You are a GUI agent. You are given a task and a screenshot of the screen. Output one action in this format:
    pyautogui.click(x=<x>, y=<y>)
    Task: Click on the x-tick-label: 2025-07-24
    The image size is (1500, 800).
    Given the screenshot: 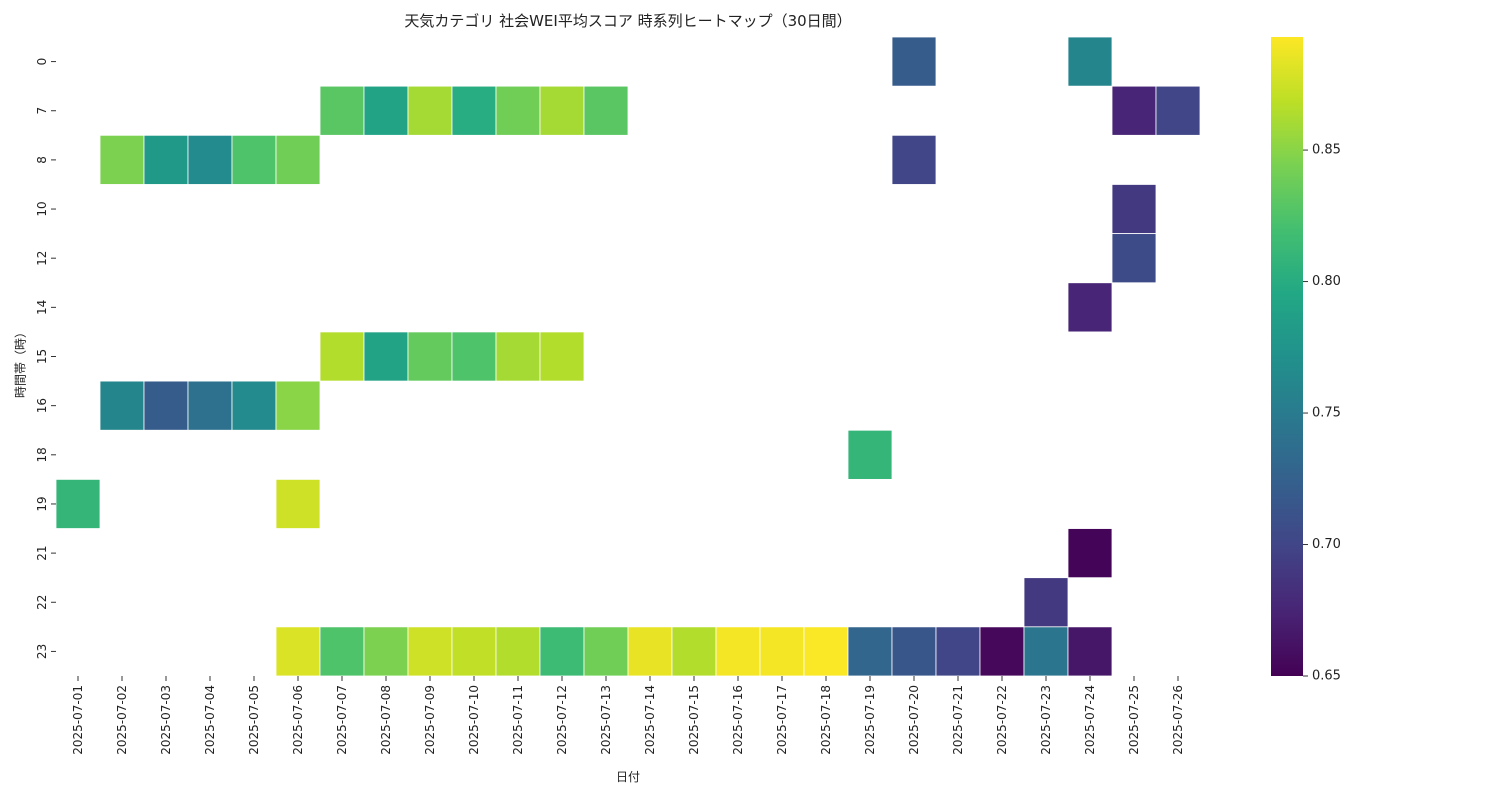 What is the action you would take?
    pyautogui.click(x=1090, y=720)
    